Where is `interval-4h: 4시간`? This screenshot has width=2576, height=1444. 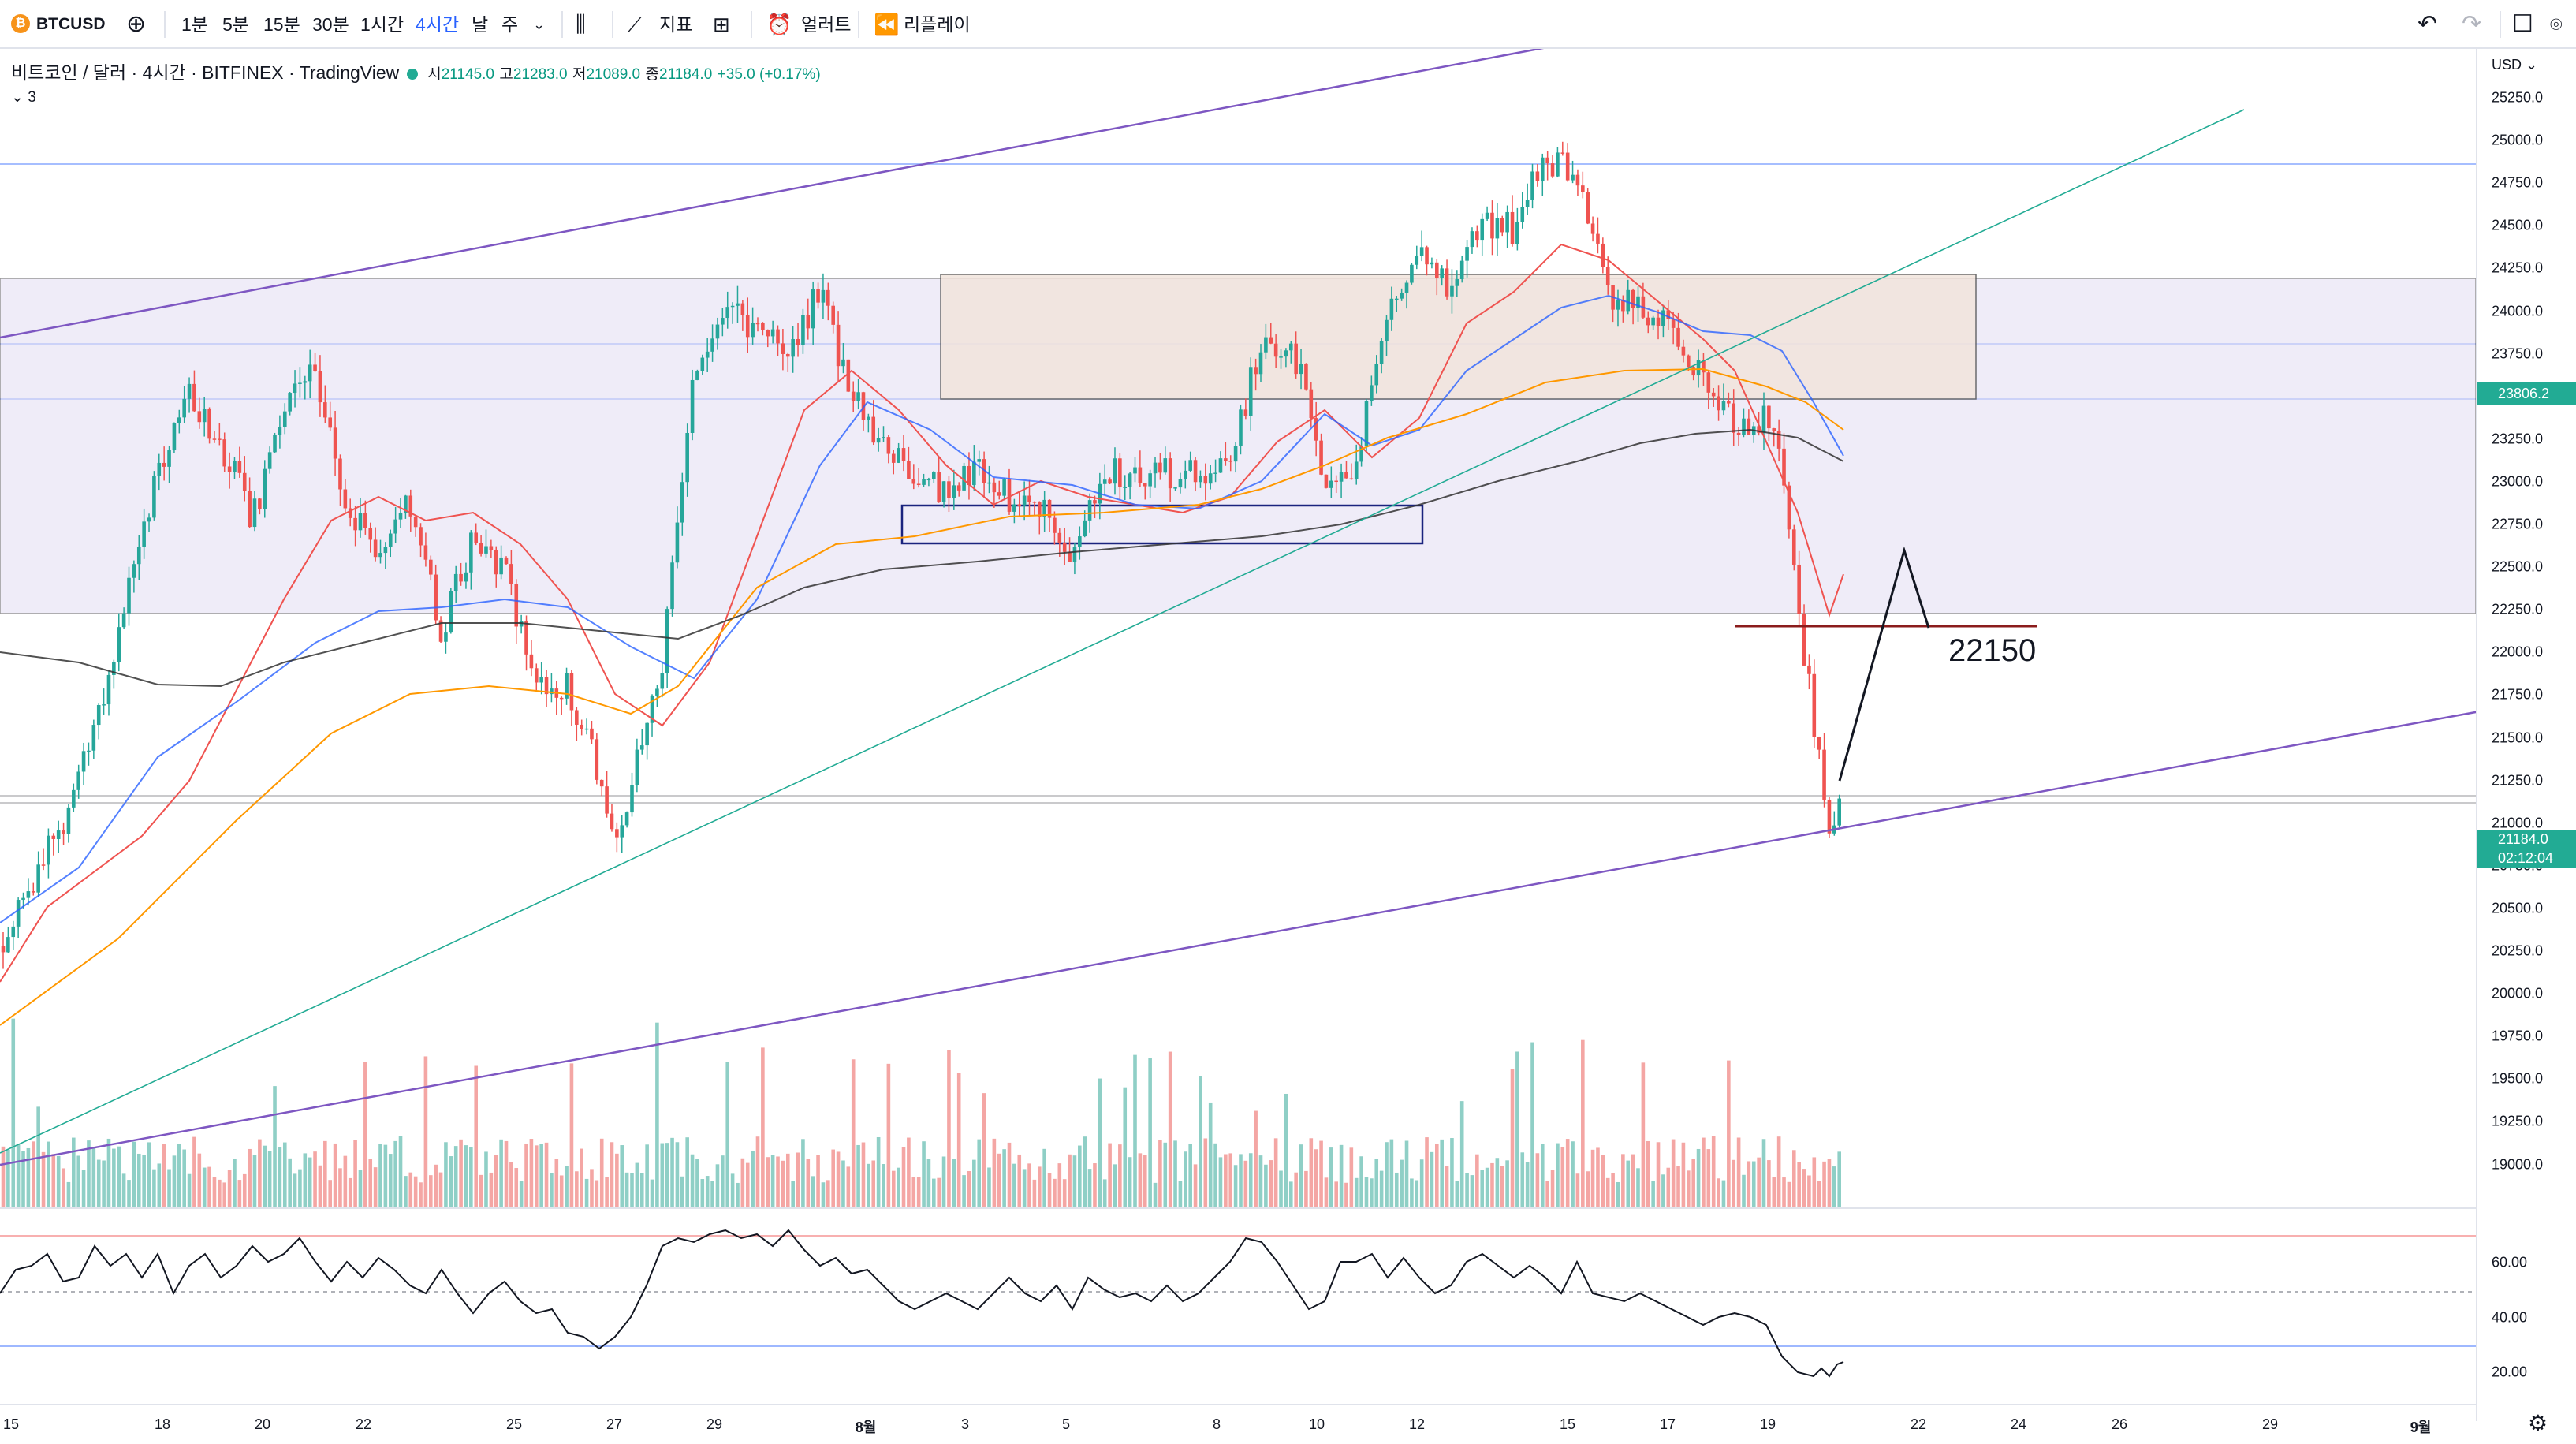 interval-4h: 4시간 is located at coordinates (438, 24).